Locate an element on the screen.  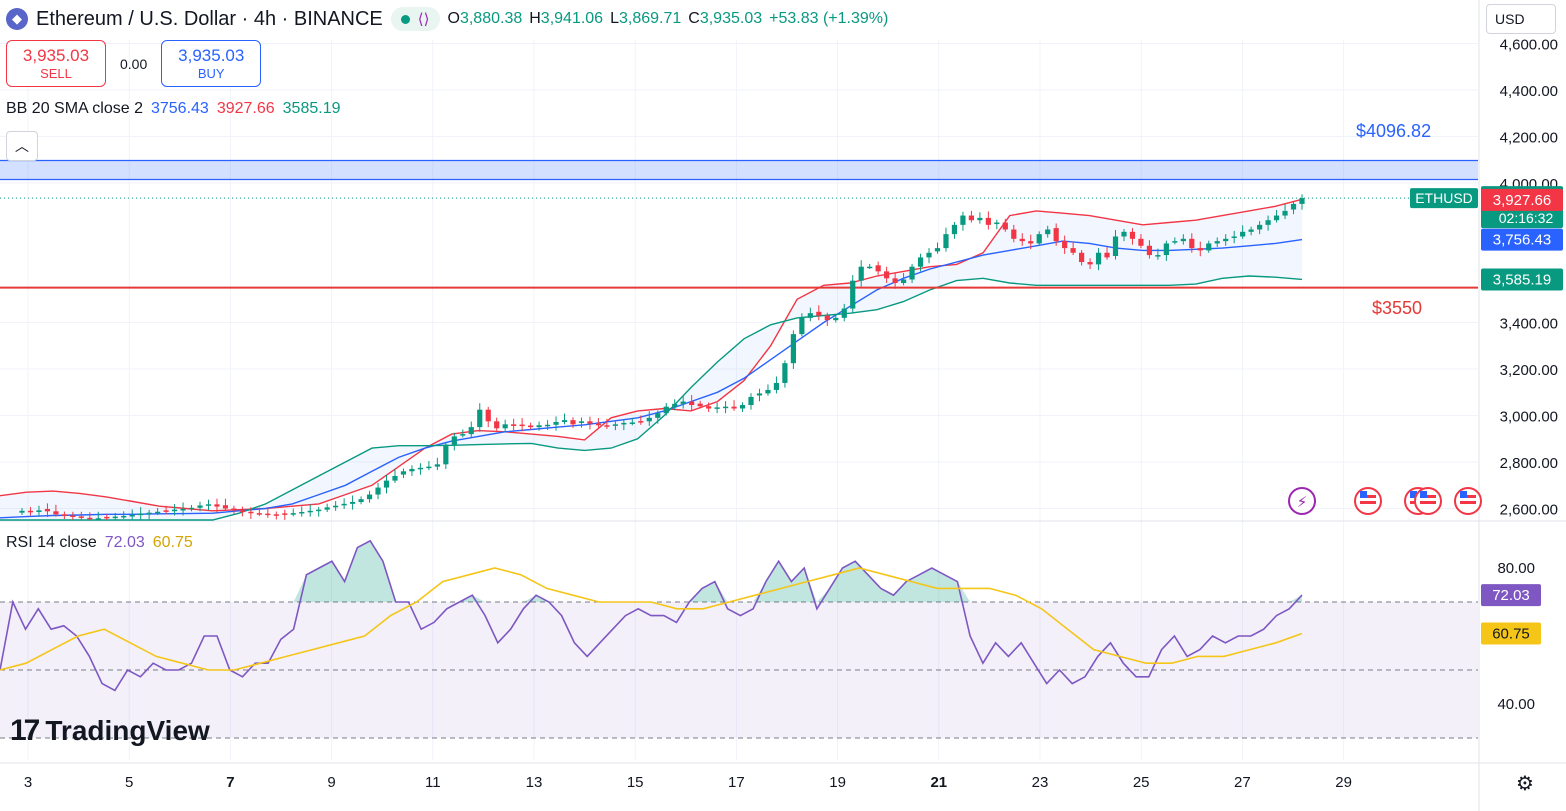
bb-upper-tag is located at coordinates (1522, 199).